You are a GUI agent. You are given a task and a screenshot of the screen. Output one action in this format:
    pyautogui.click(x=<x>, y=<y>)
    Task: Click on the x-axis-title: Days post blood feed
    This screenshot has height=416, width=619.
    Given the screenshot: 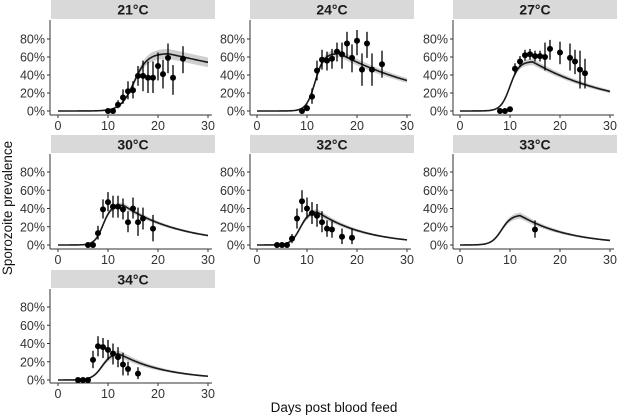 What is the action you would take?
    pyautogui.click(x=334, y=407)
    